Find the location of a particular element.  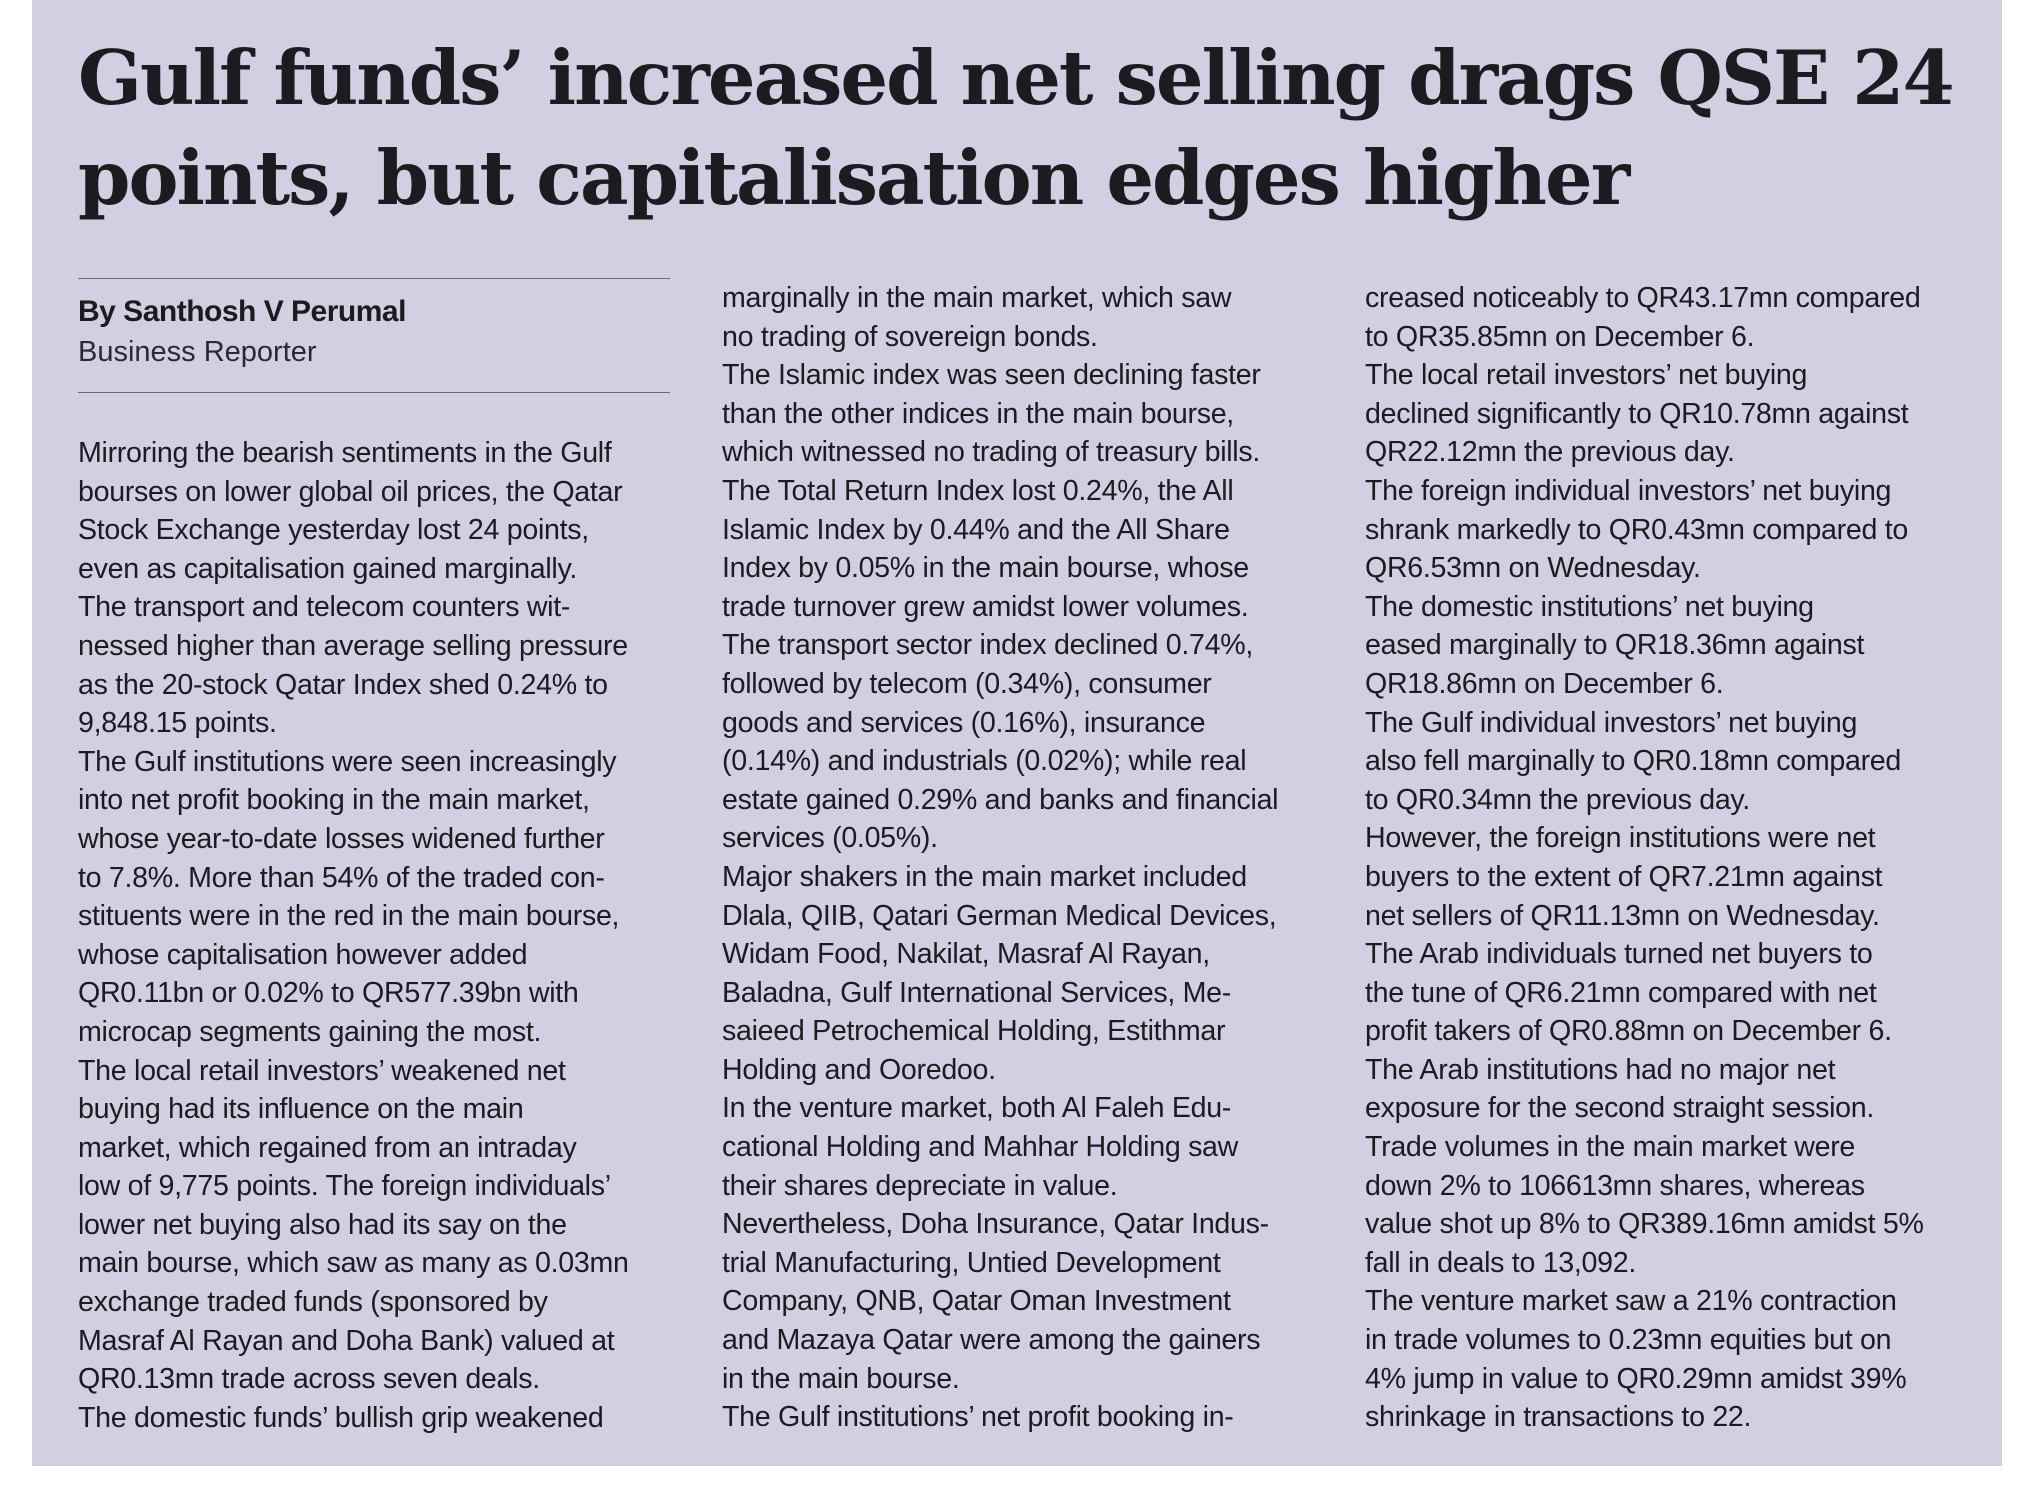

article-text-line: goods and services (0.16%), insurance is located at coordinates (964, 722).